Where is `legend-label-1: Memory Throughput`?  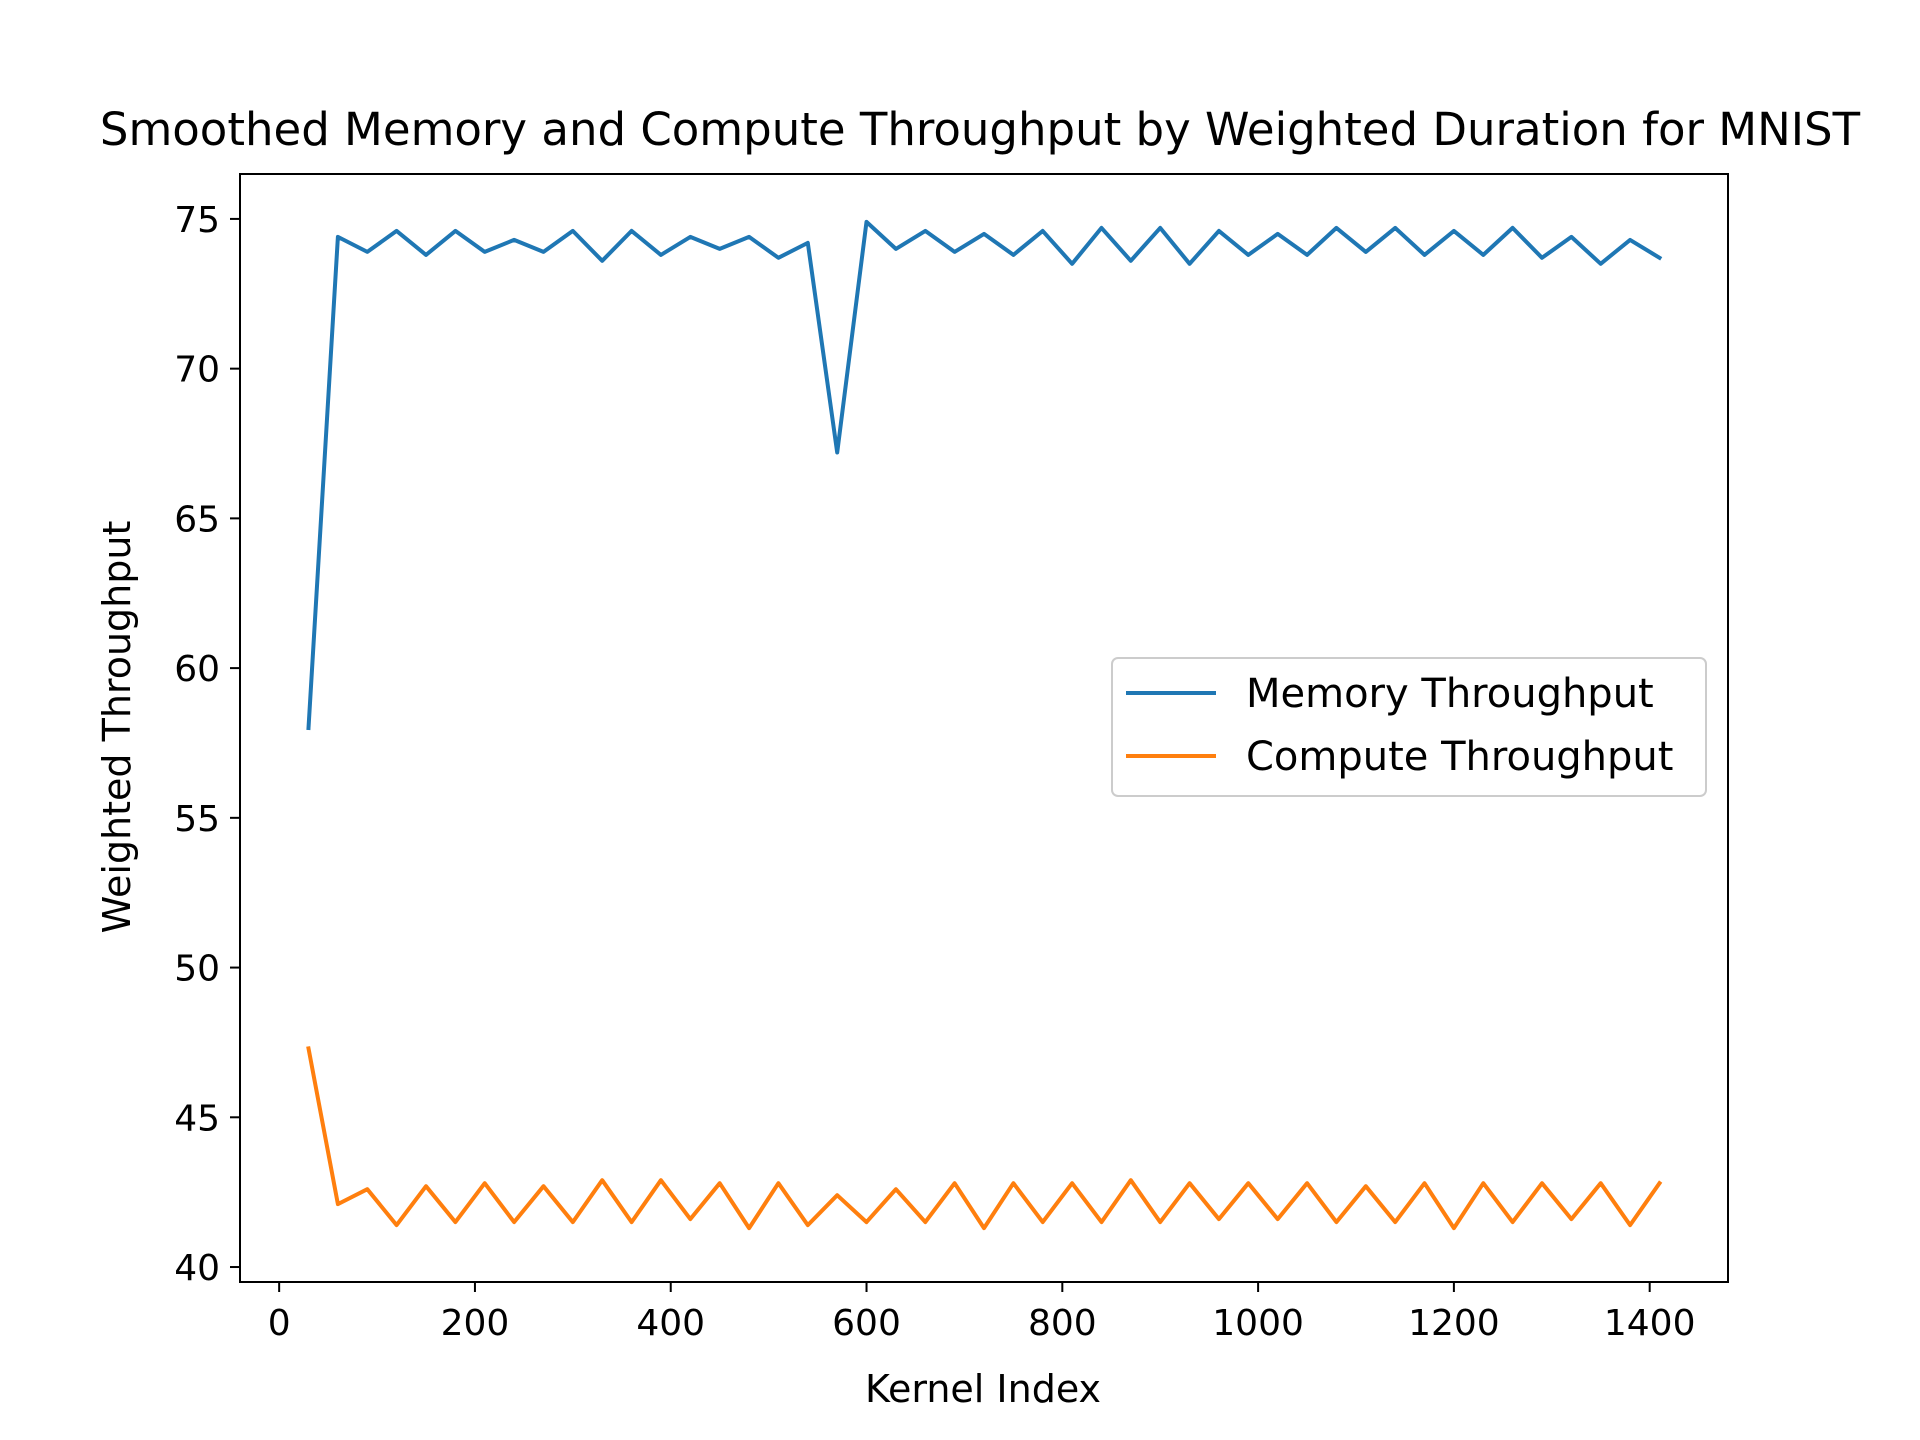
legend-label-1: Memory Throughput is located at coordinates (1450, 694).